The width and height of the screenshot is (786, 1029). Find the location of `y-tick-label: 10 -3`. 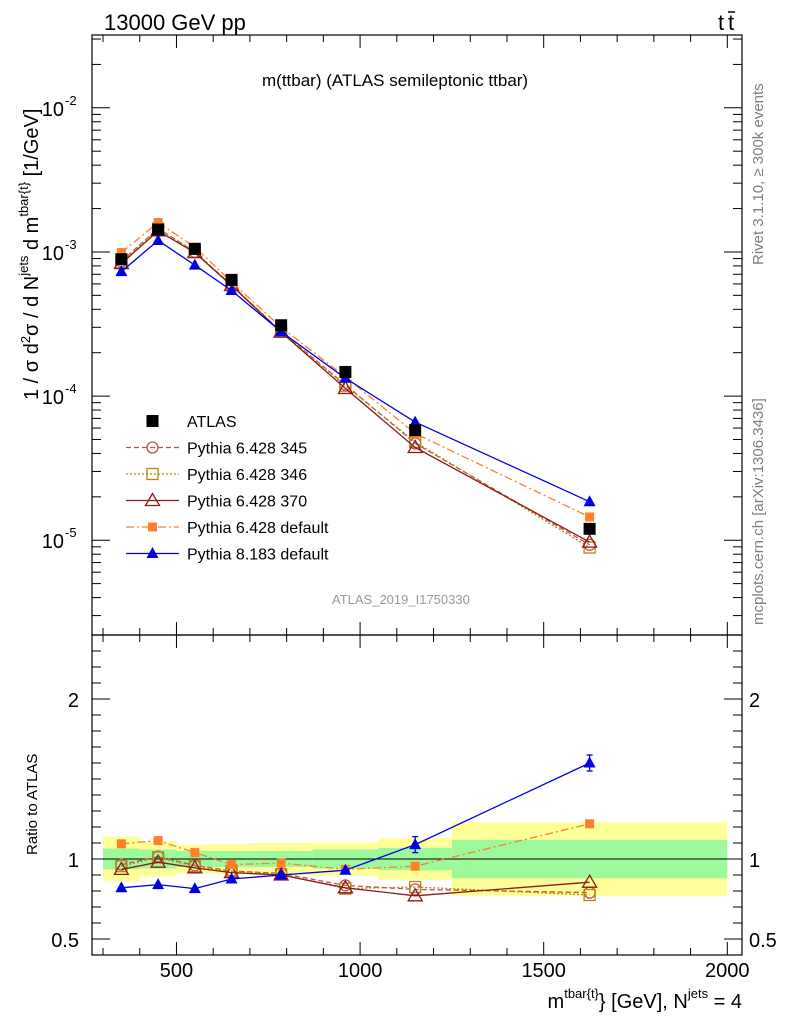

y-tick-label: 10 -3 is located at coordinates (59, 251).